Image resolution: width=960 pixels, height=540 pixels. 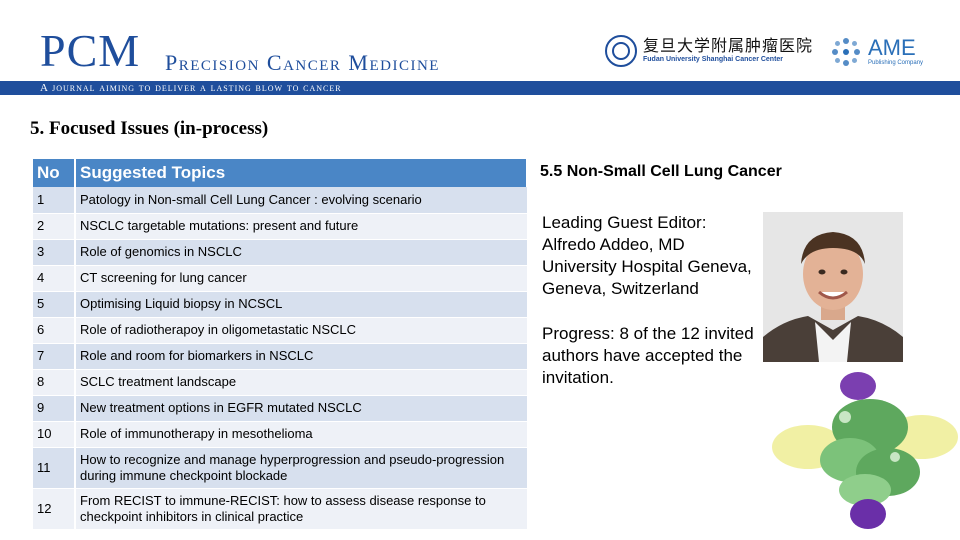 I want to click on row-topic: SCLC treatment landscape, so click(x=301, y=382).